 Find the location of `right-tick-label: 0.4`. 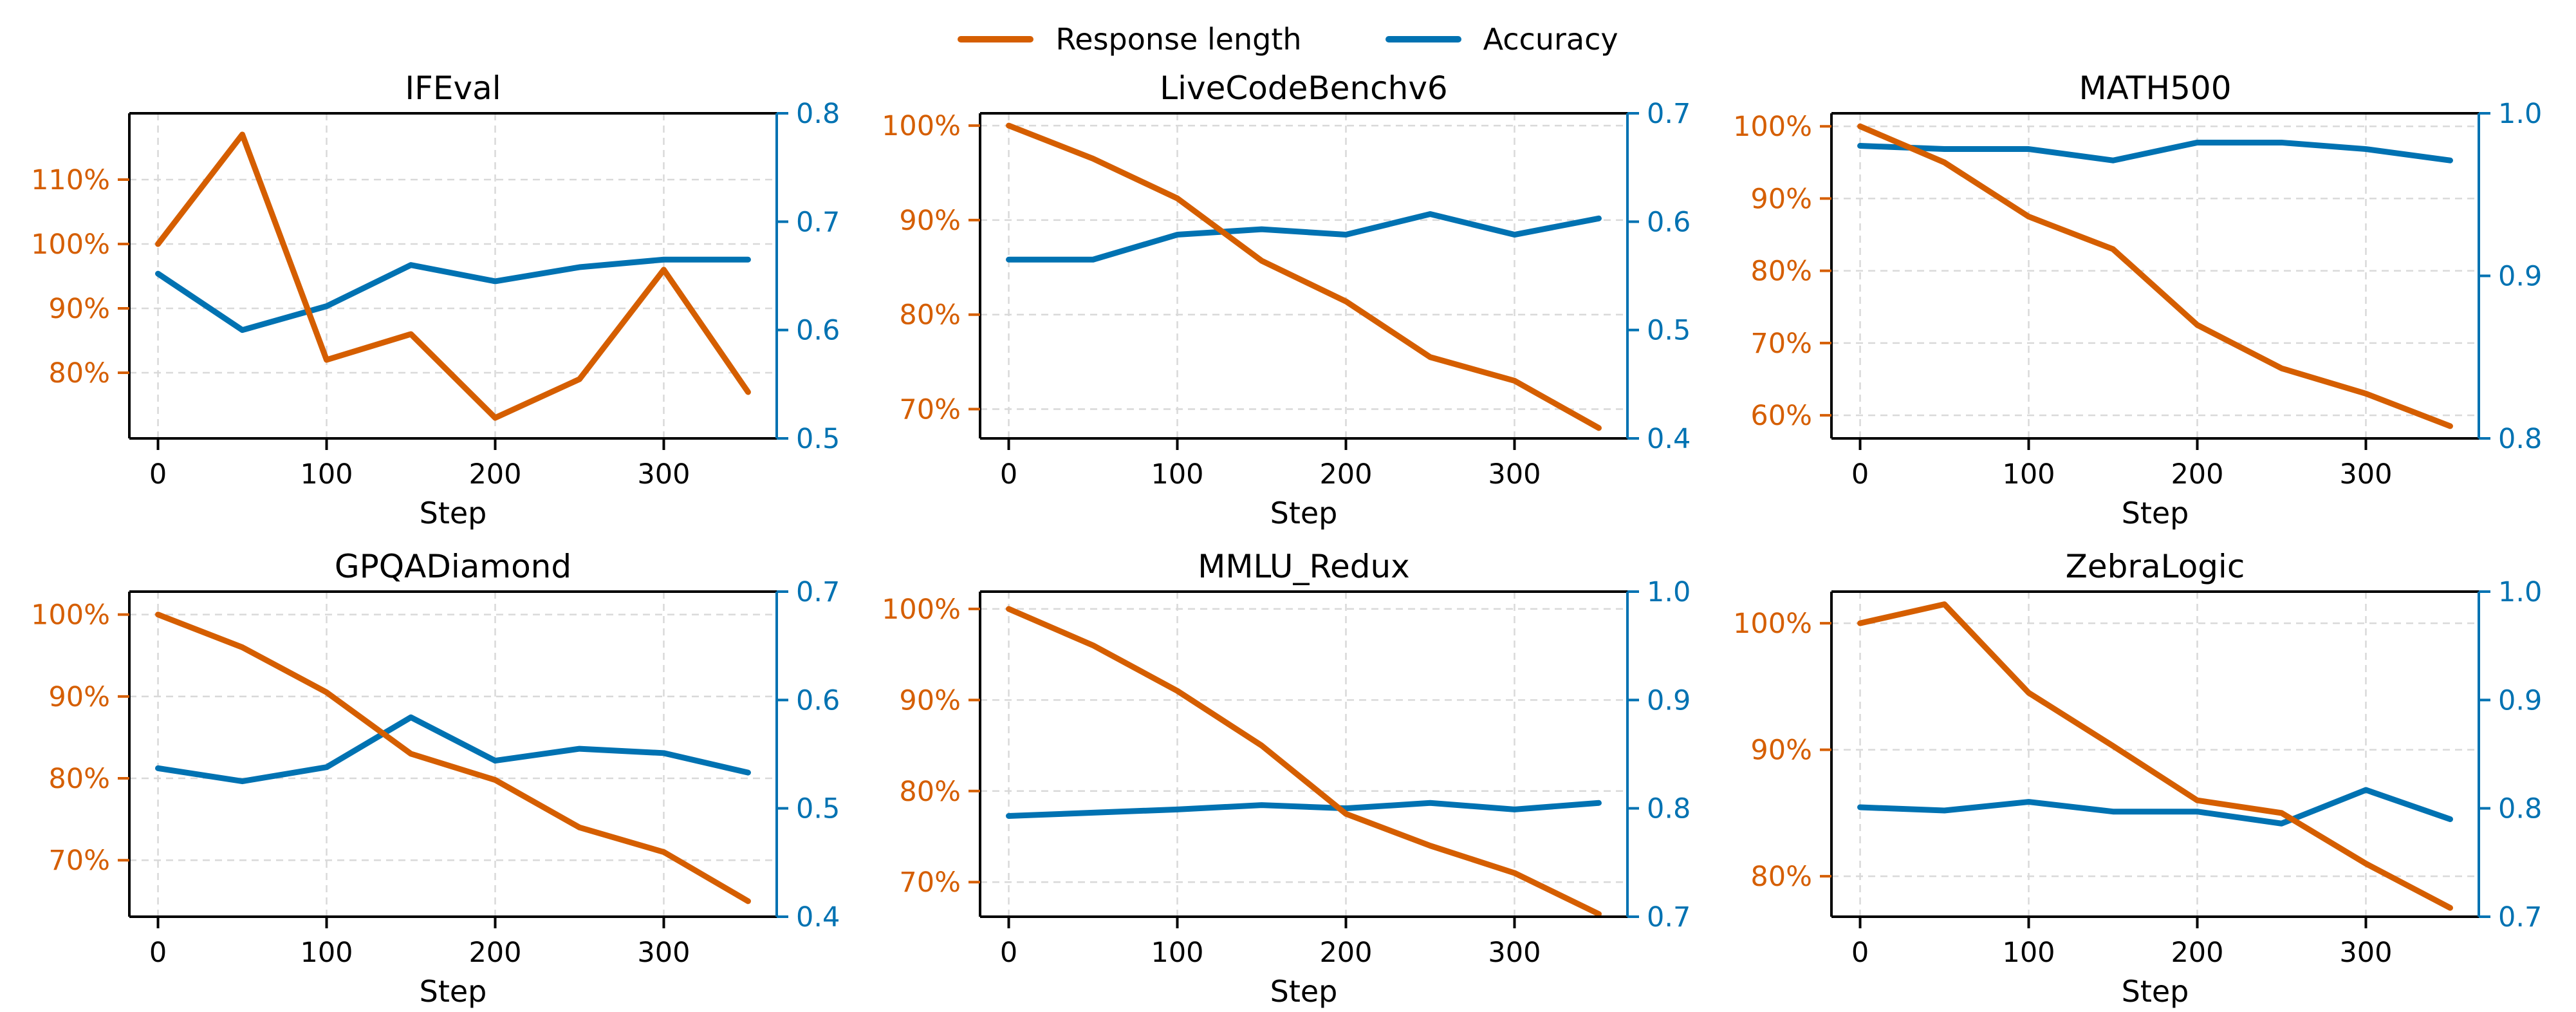

right-tick-label: 0.4 is located at coordinates (818, 917).